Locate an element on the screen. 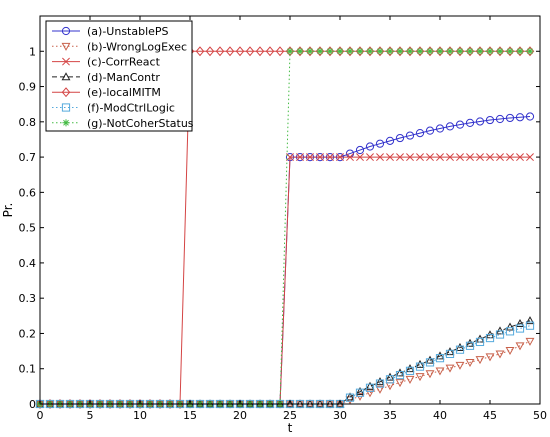  x-tick-label: 50 is located at coordinates (540, 415).